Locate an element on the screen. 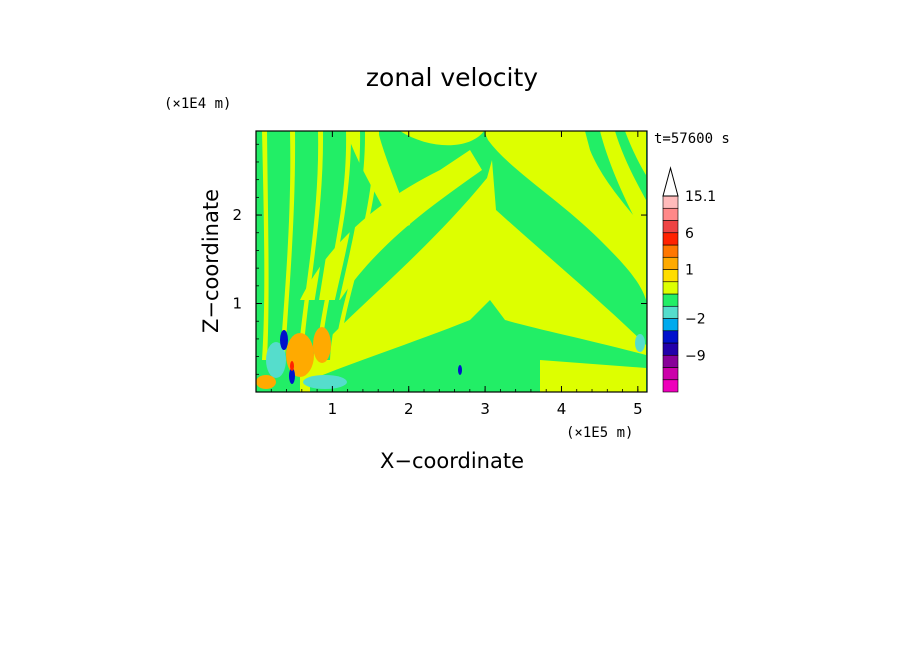 The height and width of the screenshot is (654, 904). x-tick-label: 1 is located at coordinates (333, 409).